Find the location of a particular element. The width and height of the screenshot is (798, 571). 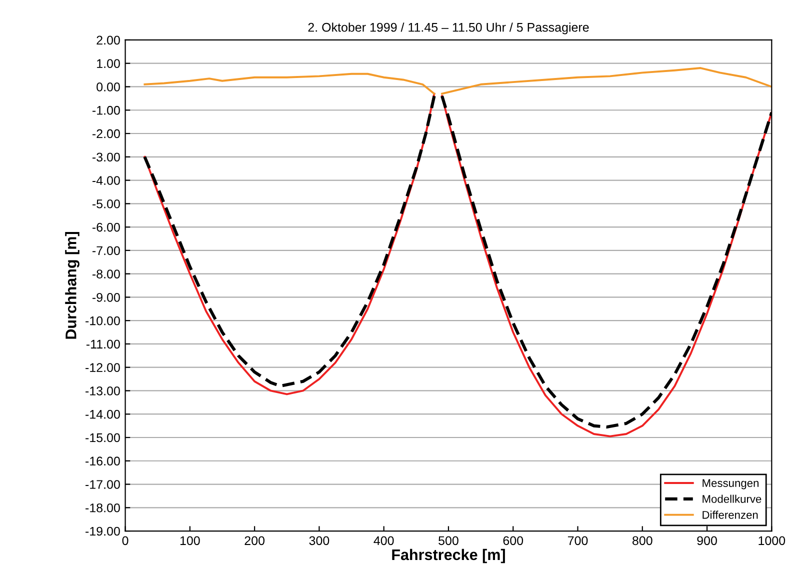

x-tick-label: 800 is located at coordinates (642, 541).